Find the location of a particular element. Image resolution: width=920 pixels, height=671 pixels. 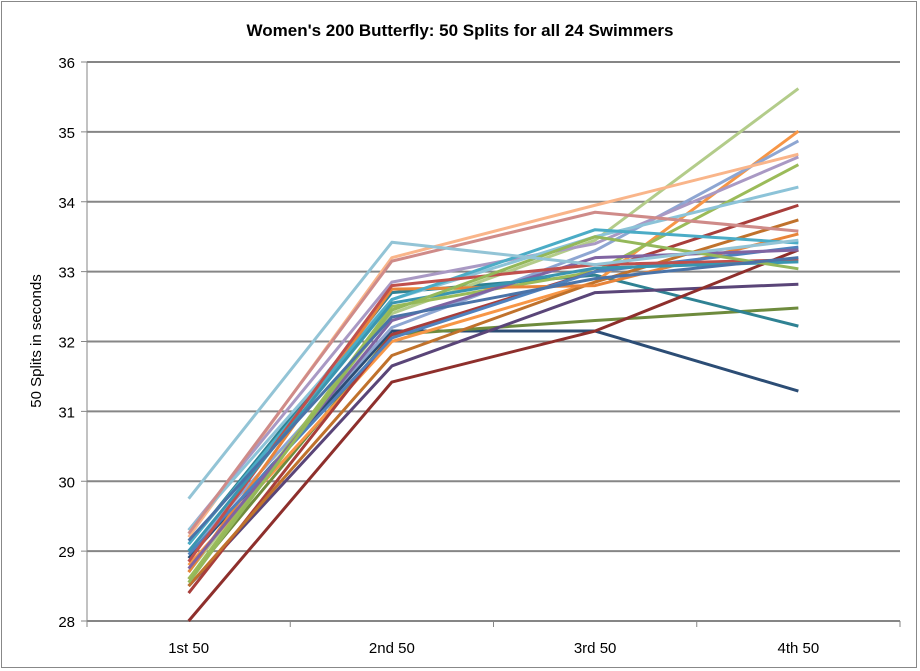

y-axis-label: 50 Splits in seconds is located at coordinates (36, 340).